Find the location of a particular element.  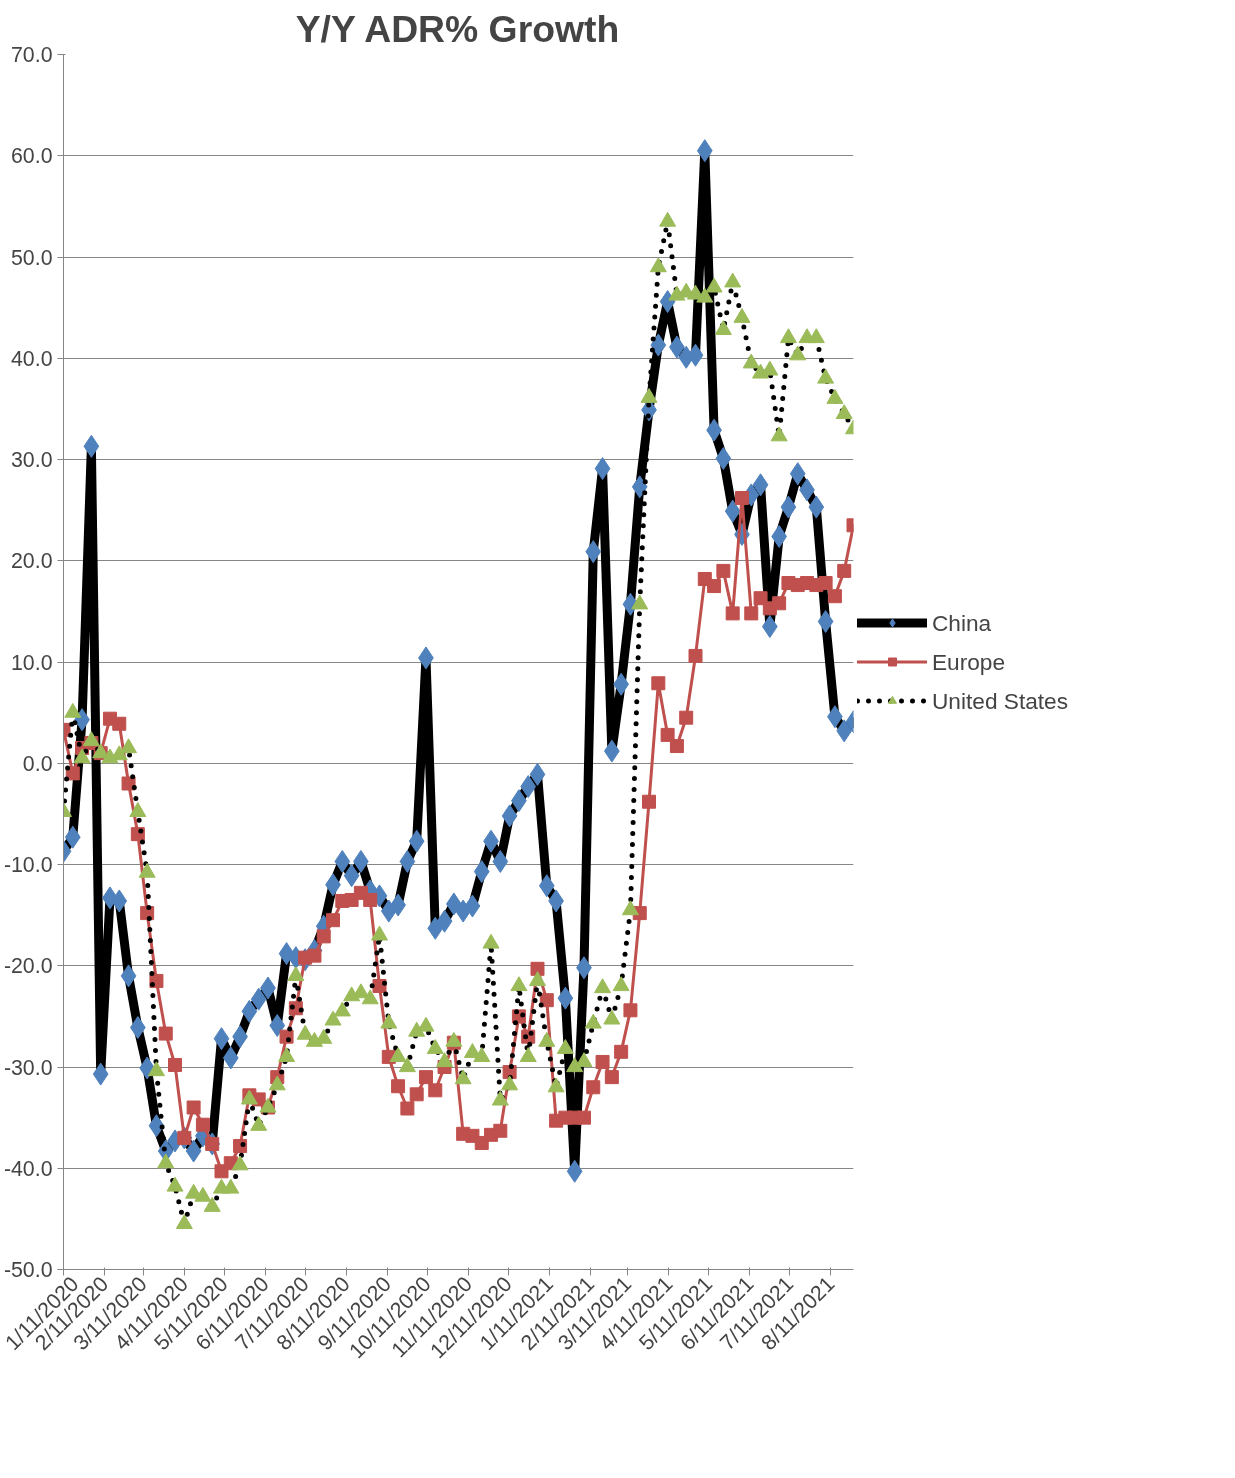

y-tick-label: 30.0 is located at coordinates (31, 460).